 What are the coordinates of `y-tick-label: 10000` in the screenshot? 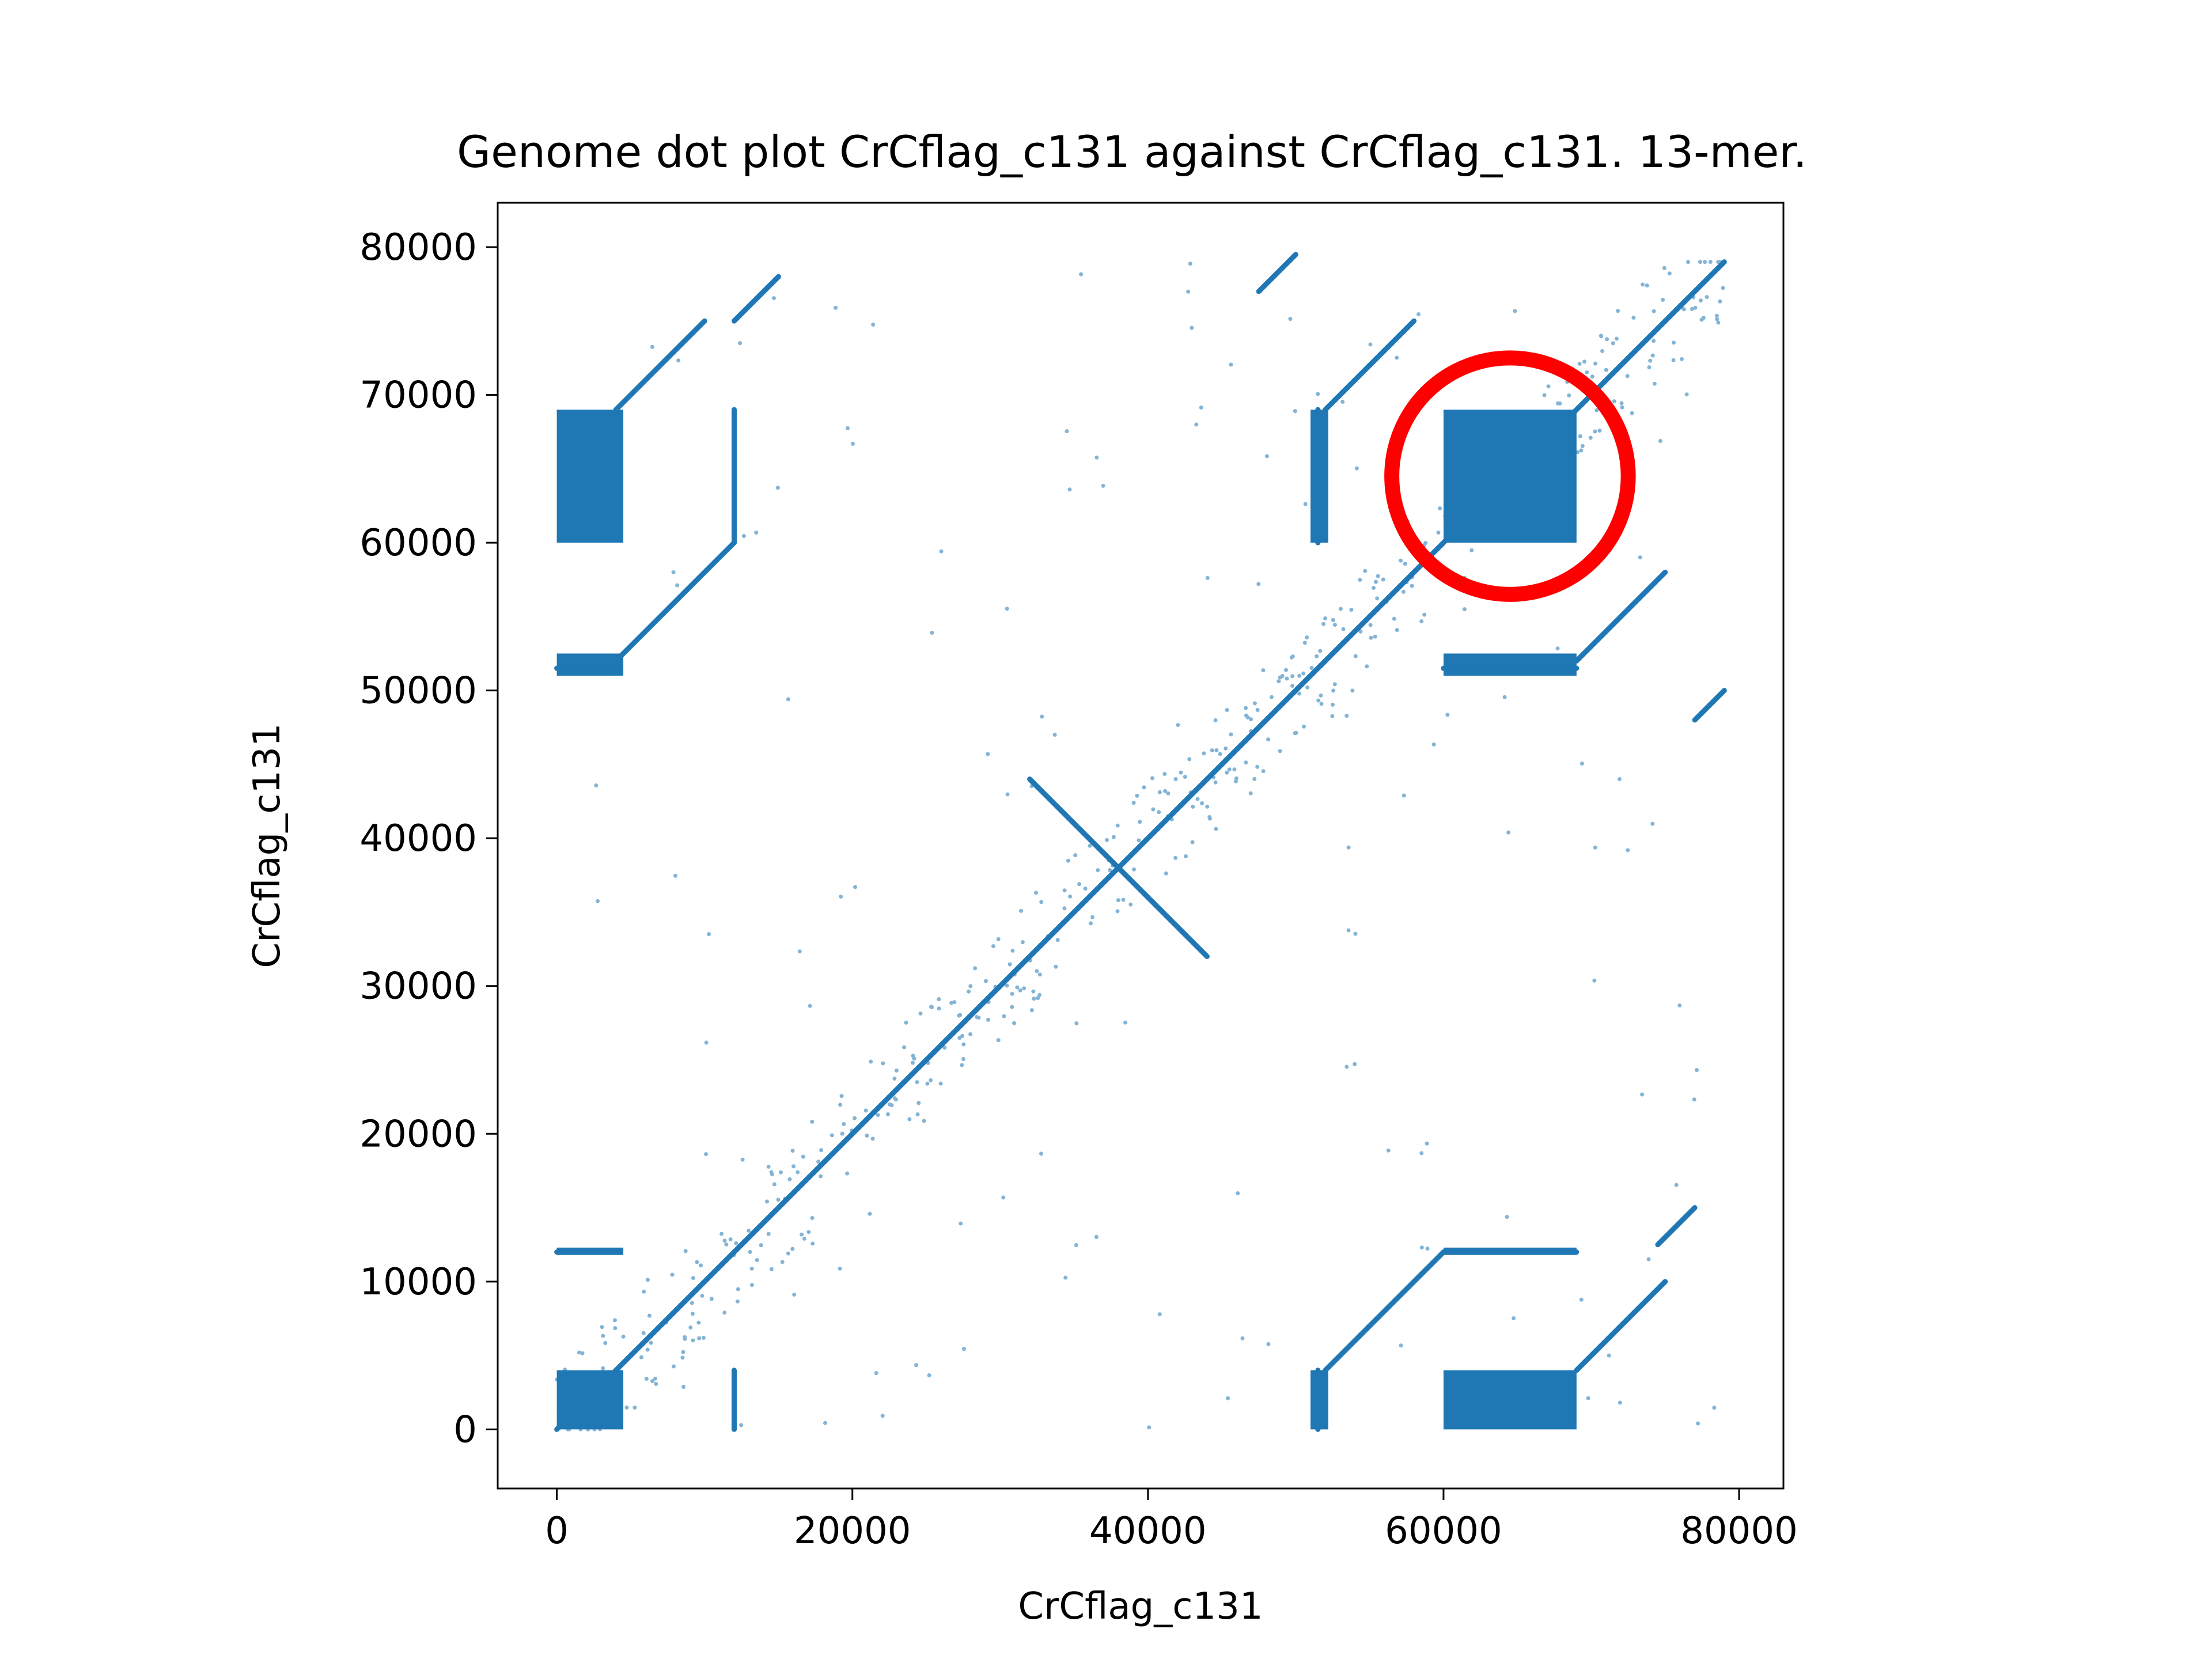 It's located at (418, 1282).